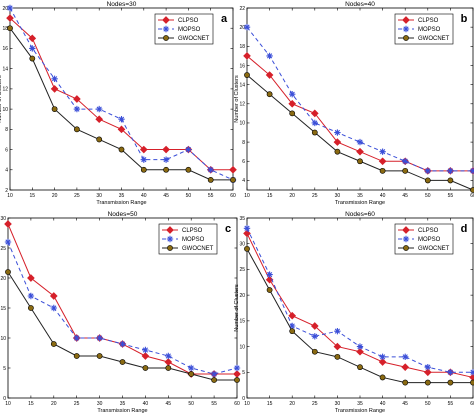 This screenshot has width=474, height=417. I want to click on y-tick-label: 25, so click(3, 249).